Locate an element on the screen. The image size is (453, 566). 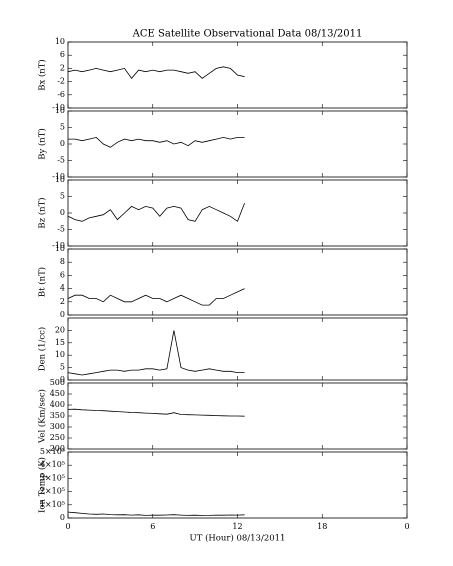
y-tick-label: 400 is located at coordinates (57, 404).